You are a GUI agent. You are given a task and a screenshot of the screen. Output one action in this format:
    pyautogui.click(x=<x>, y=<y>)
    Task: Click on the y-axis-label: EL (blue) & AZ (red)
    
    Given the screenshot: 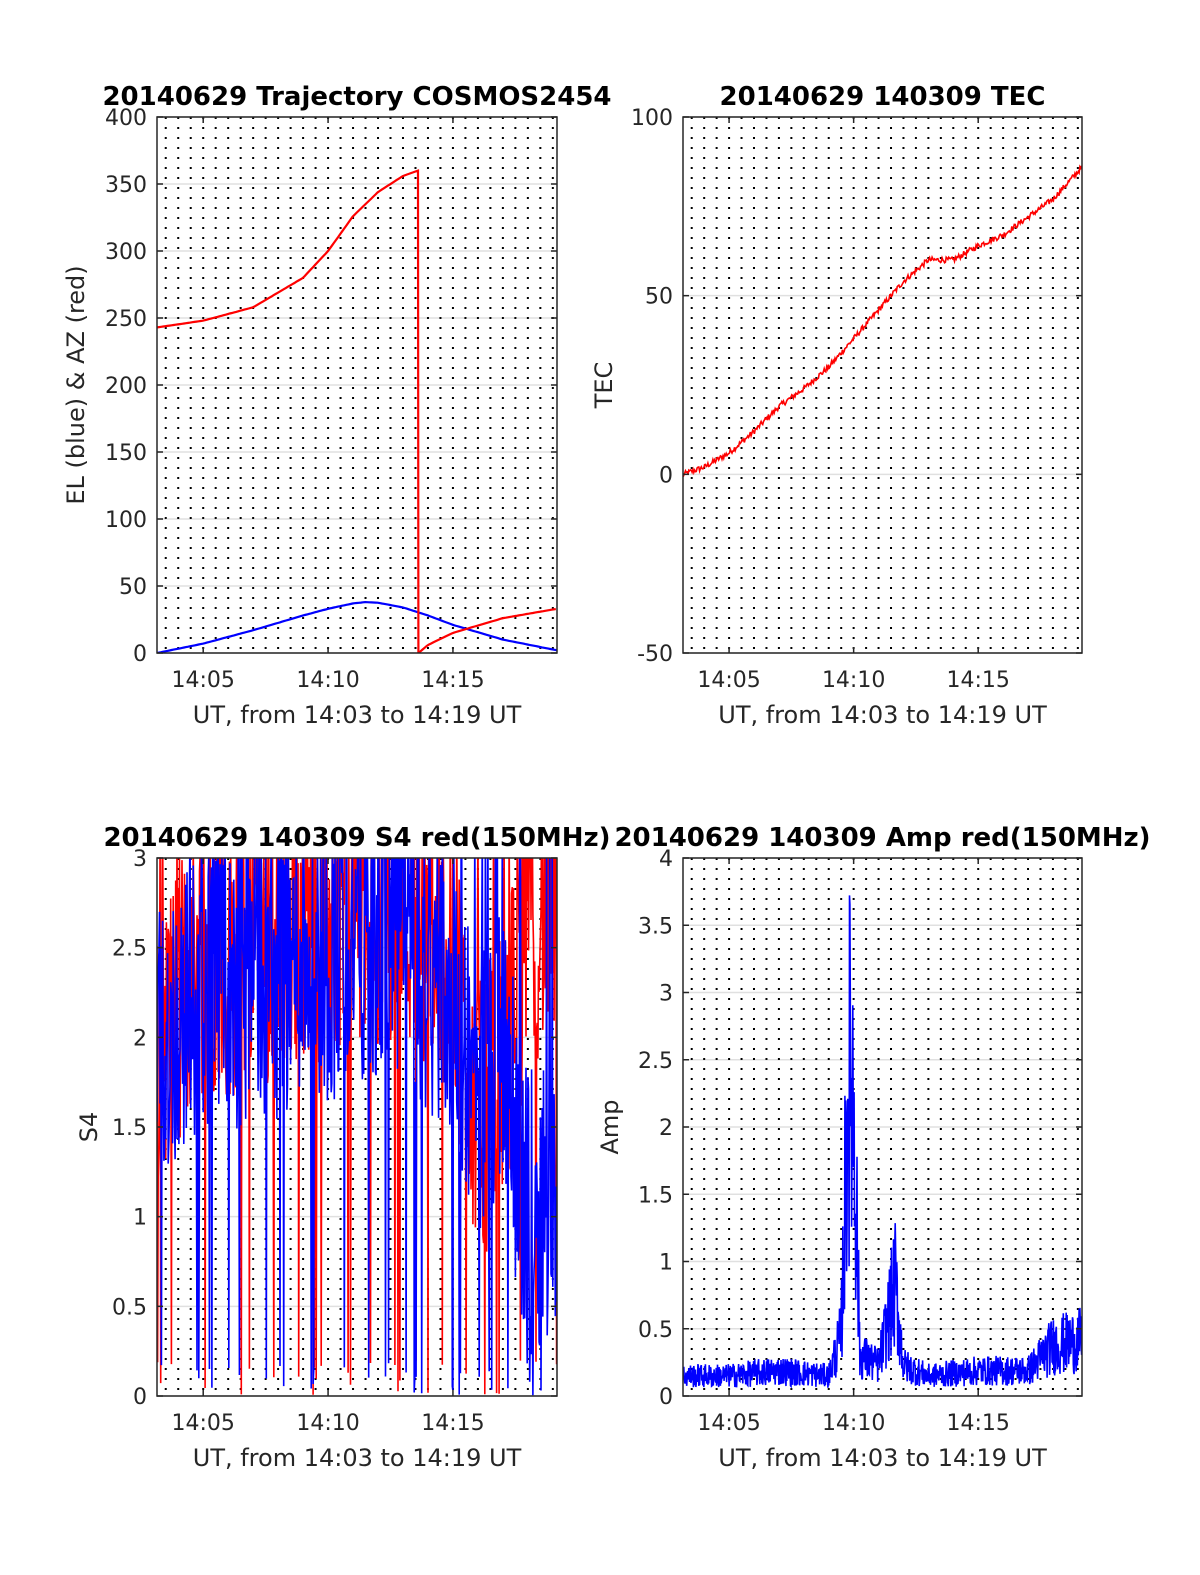 What is the action you would take?
    pyautogui.click(x=76, y=384)
    